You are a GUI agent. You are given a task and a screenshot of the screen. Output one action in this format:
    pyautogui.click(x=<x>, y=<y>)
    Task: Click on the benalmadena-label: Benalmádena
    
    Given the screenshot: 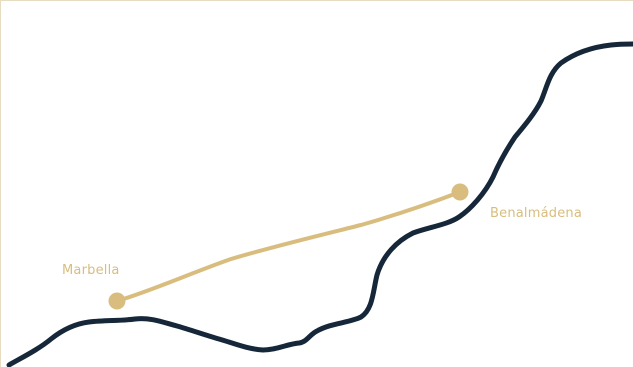 What is the action you would take?
    pyautogui.click(x=536, y=213)
    